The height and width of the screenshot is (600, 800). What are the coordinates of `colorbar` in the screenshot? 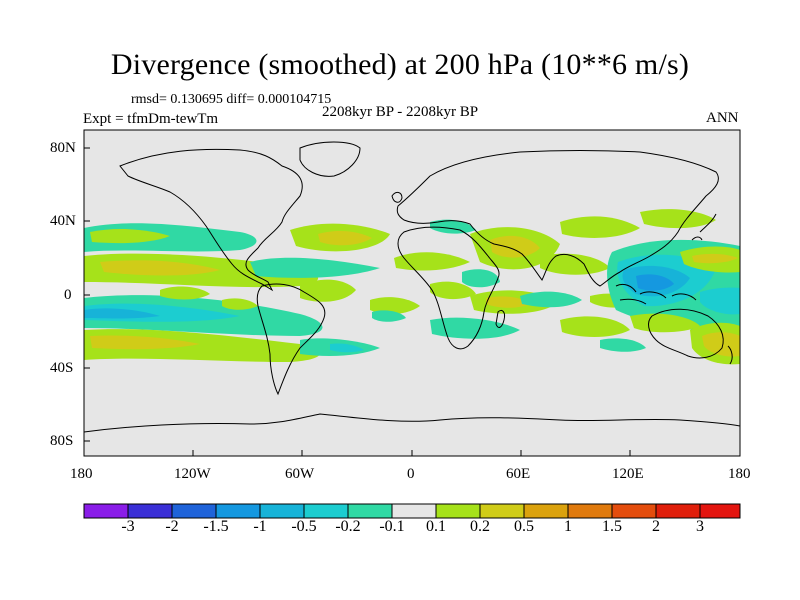 It's located at (412, 511).